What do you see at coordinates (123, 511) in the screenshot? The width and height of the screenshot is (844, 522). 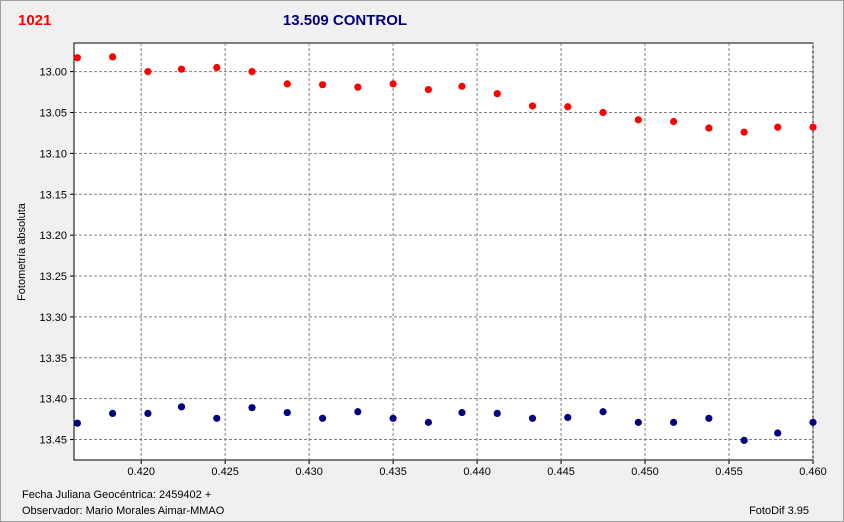 I see `observer-label: Observador: Mario Morales Aimar-MMAO` at bounding box center [123, 511].